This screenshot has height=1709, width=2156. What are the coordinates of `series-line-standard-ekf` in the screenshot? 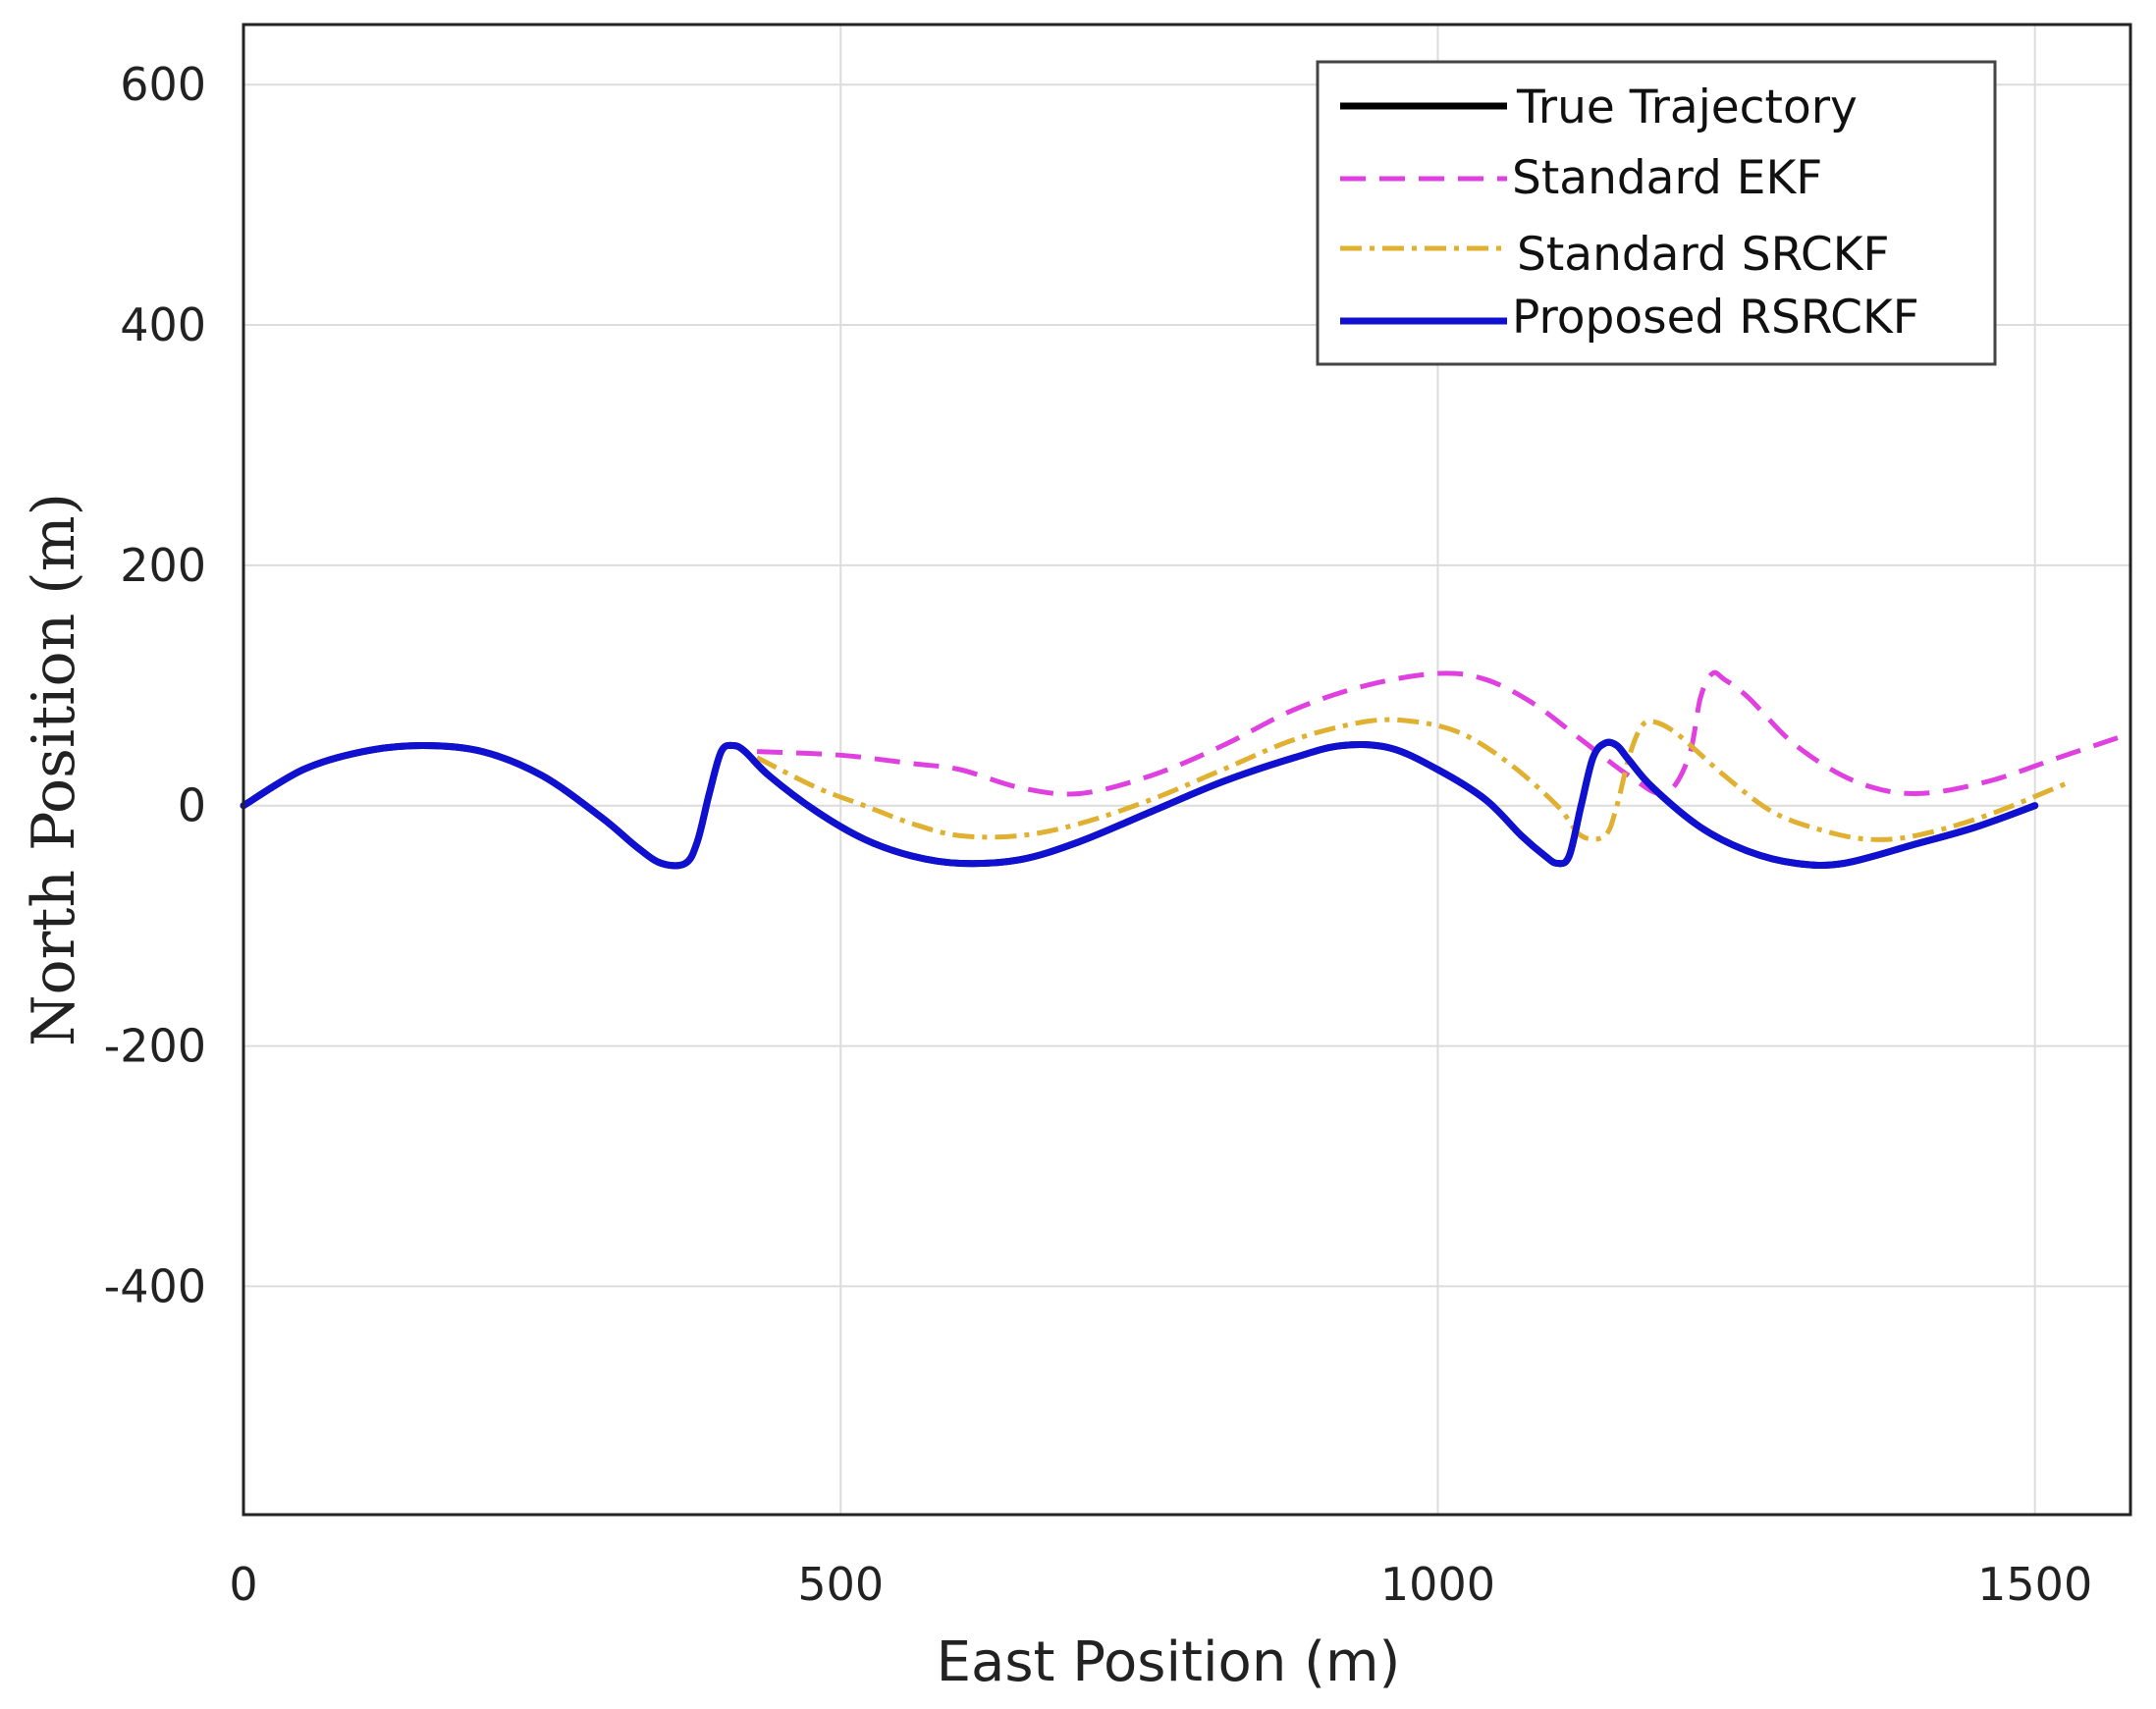 It's located at (1444, 733).